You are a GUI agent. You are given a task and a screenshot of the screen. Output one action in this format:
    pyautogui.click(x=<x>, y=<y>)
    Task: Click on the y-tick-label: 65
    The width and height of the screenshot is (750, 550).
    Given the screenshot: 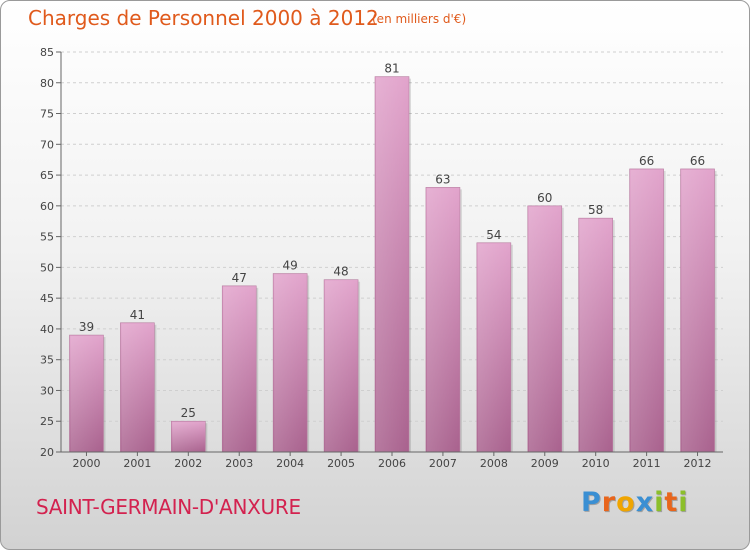 What is the action you would take?
    pyautogui.click(x=47, y=175)
    